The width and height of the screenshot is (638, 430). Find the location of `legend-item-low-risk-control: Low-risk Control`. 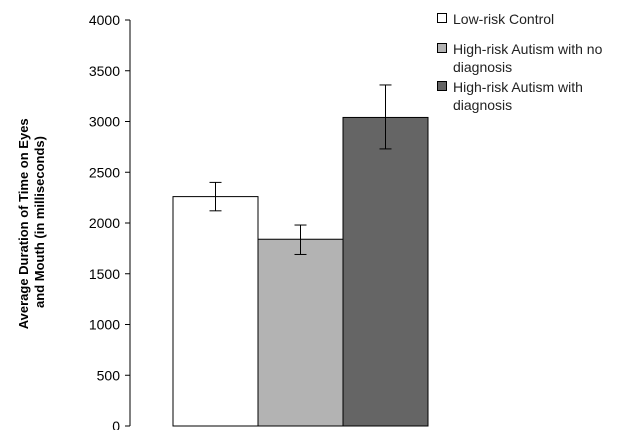

legend-item-low-risk-control: Low-risk Control is located at coordinates (537, 19).